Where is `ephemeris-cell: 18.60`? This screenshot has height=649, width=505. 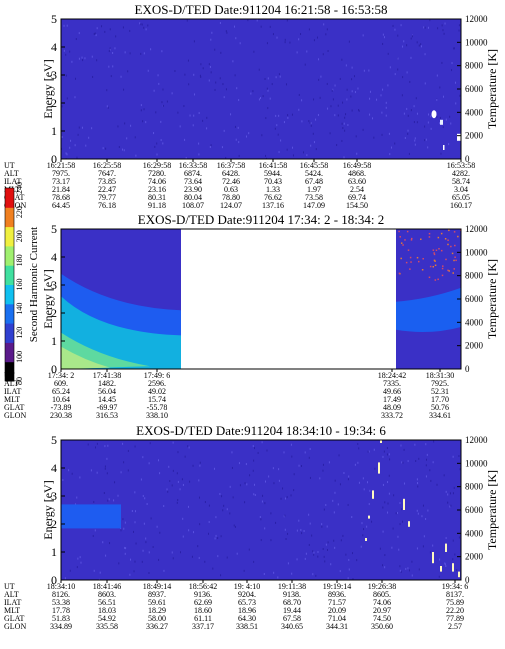
ephemeris-cell: 18.60 is located at coordinates (203, 610).